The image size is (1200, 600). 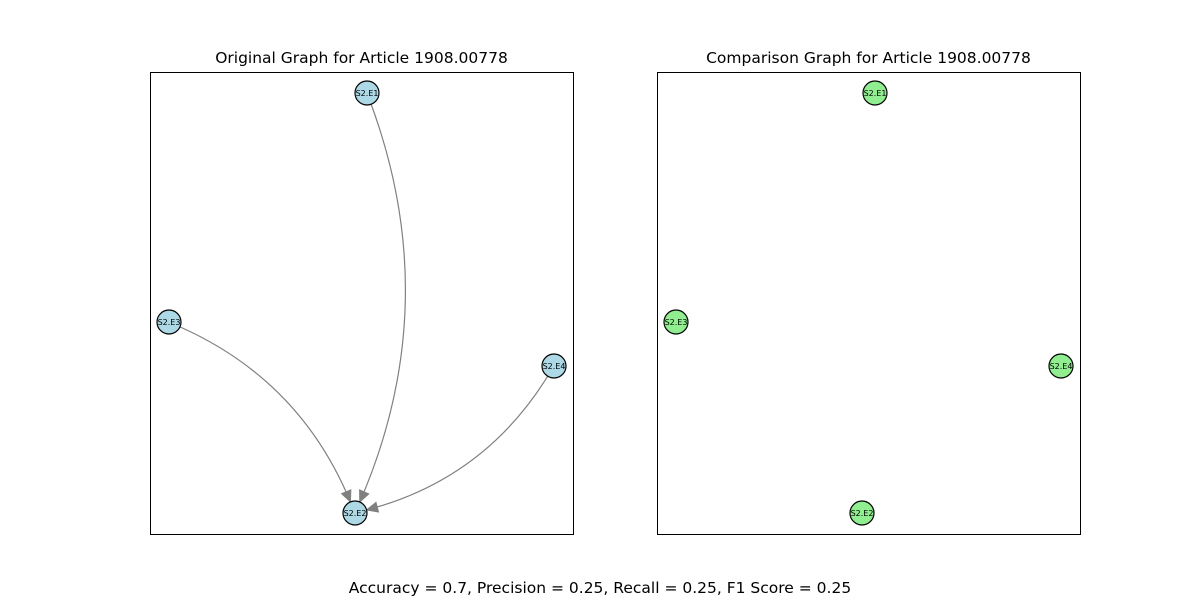 I want to click on arrowhead-s2-e1-to-s2-e2, so click(x=364, y=496).